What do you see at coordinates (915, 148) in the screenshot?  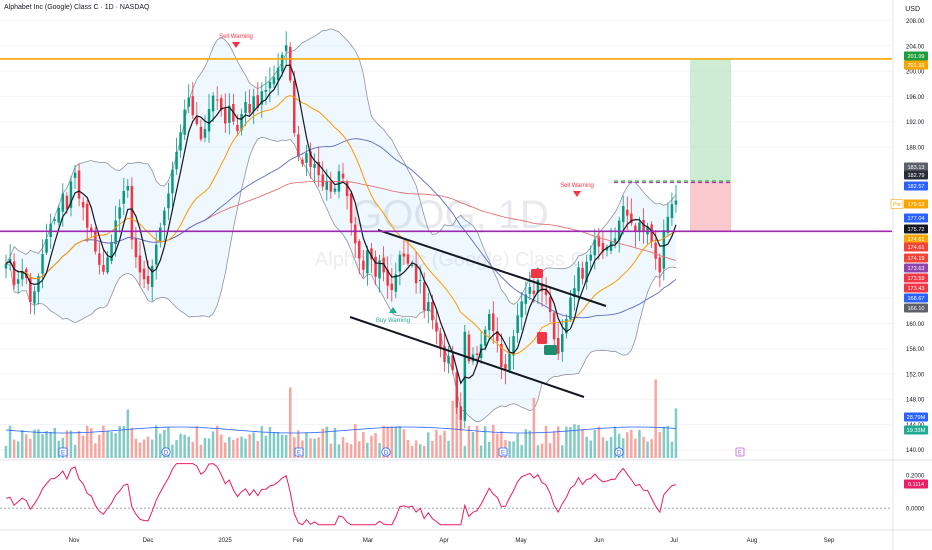 I see `price-tick: 188.00` at bounding box center [915, 148].